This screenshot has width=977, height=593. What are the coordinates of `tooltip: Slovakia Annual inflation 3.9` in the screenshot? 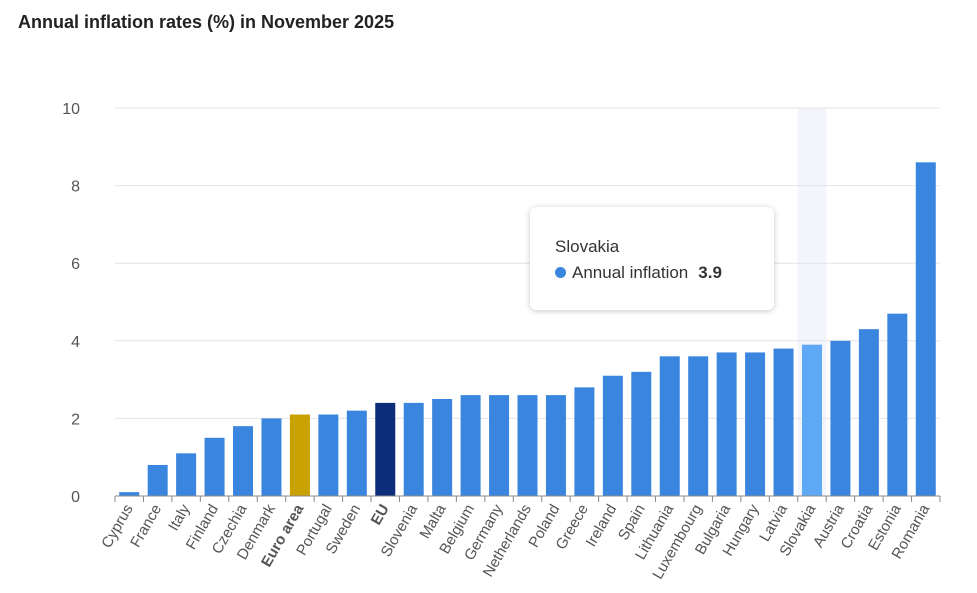 It's located at (652, 258).